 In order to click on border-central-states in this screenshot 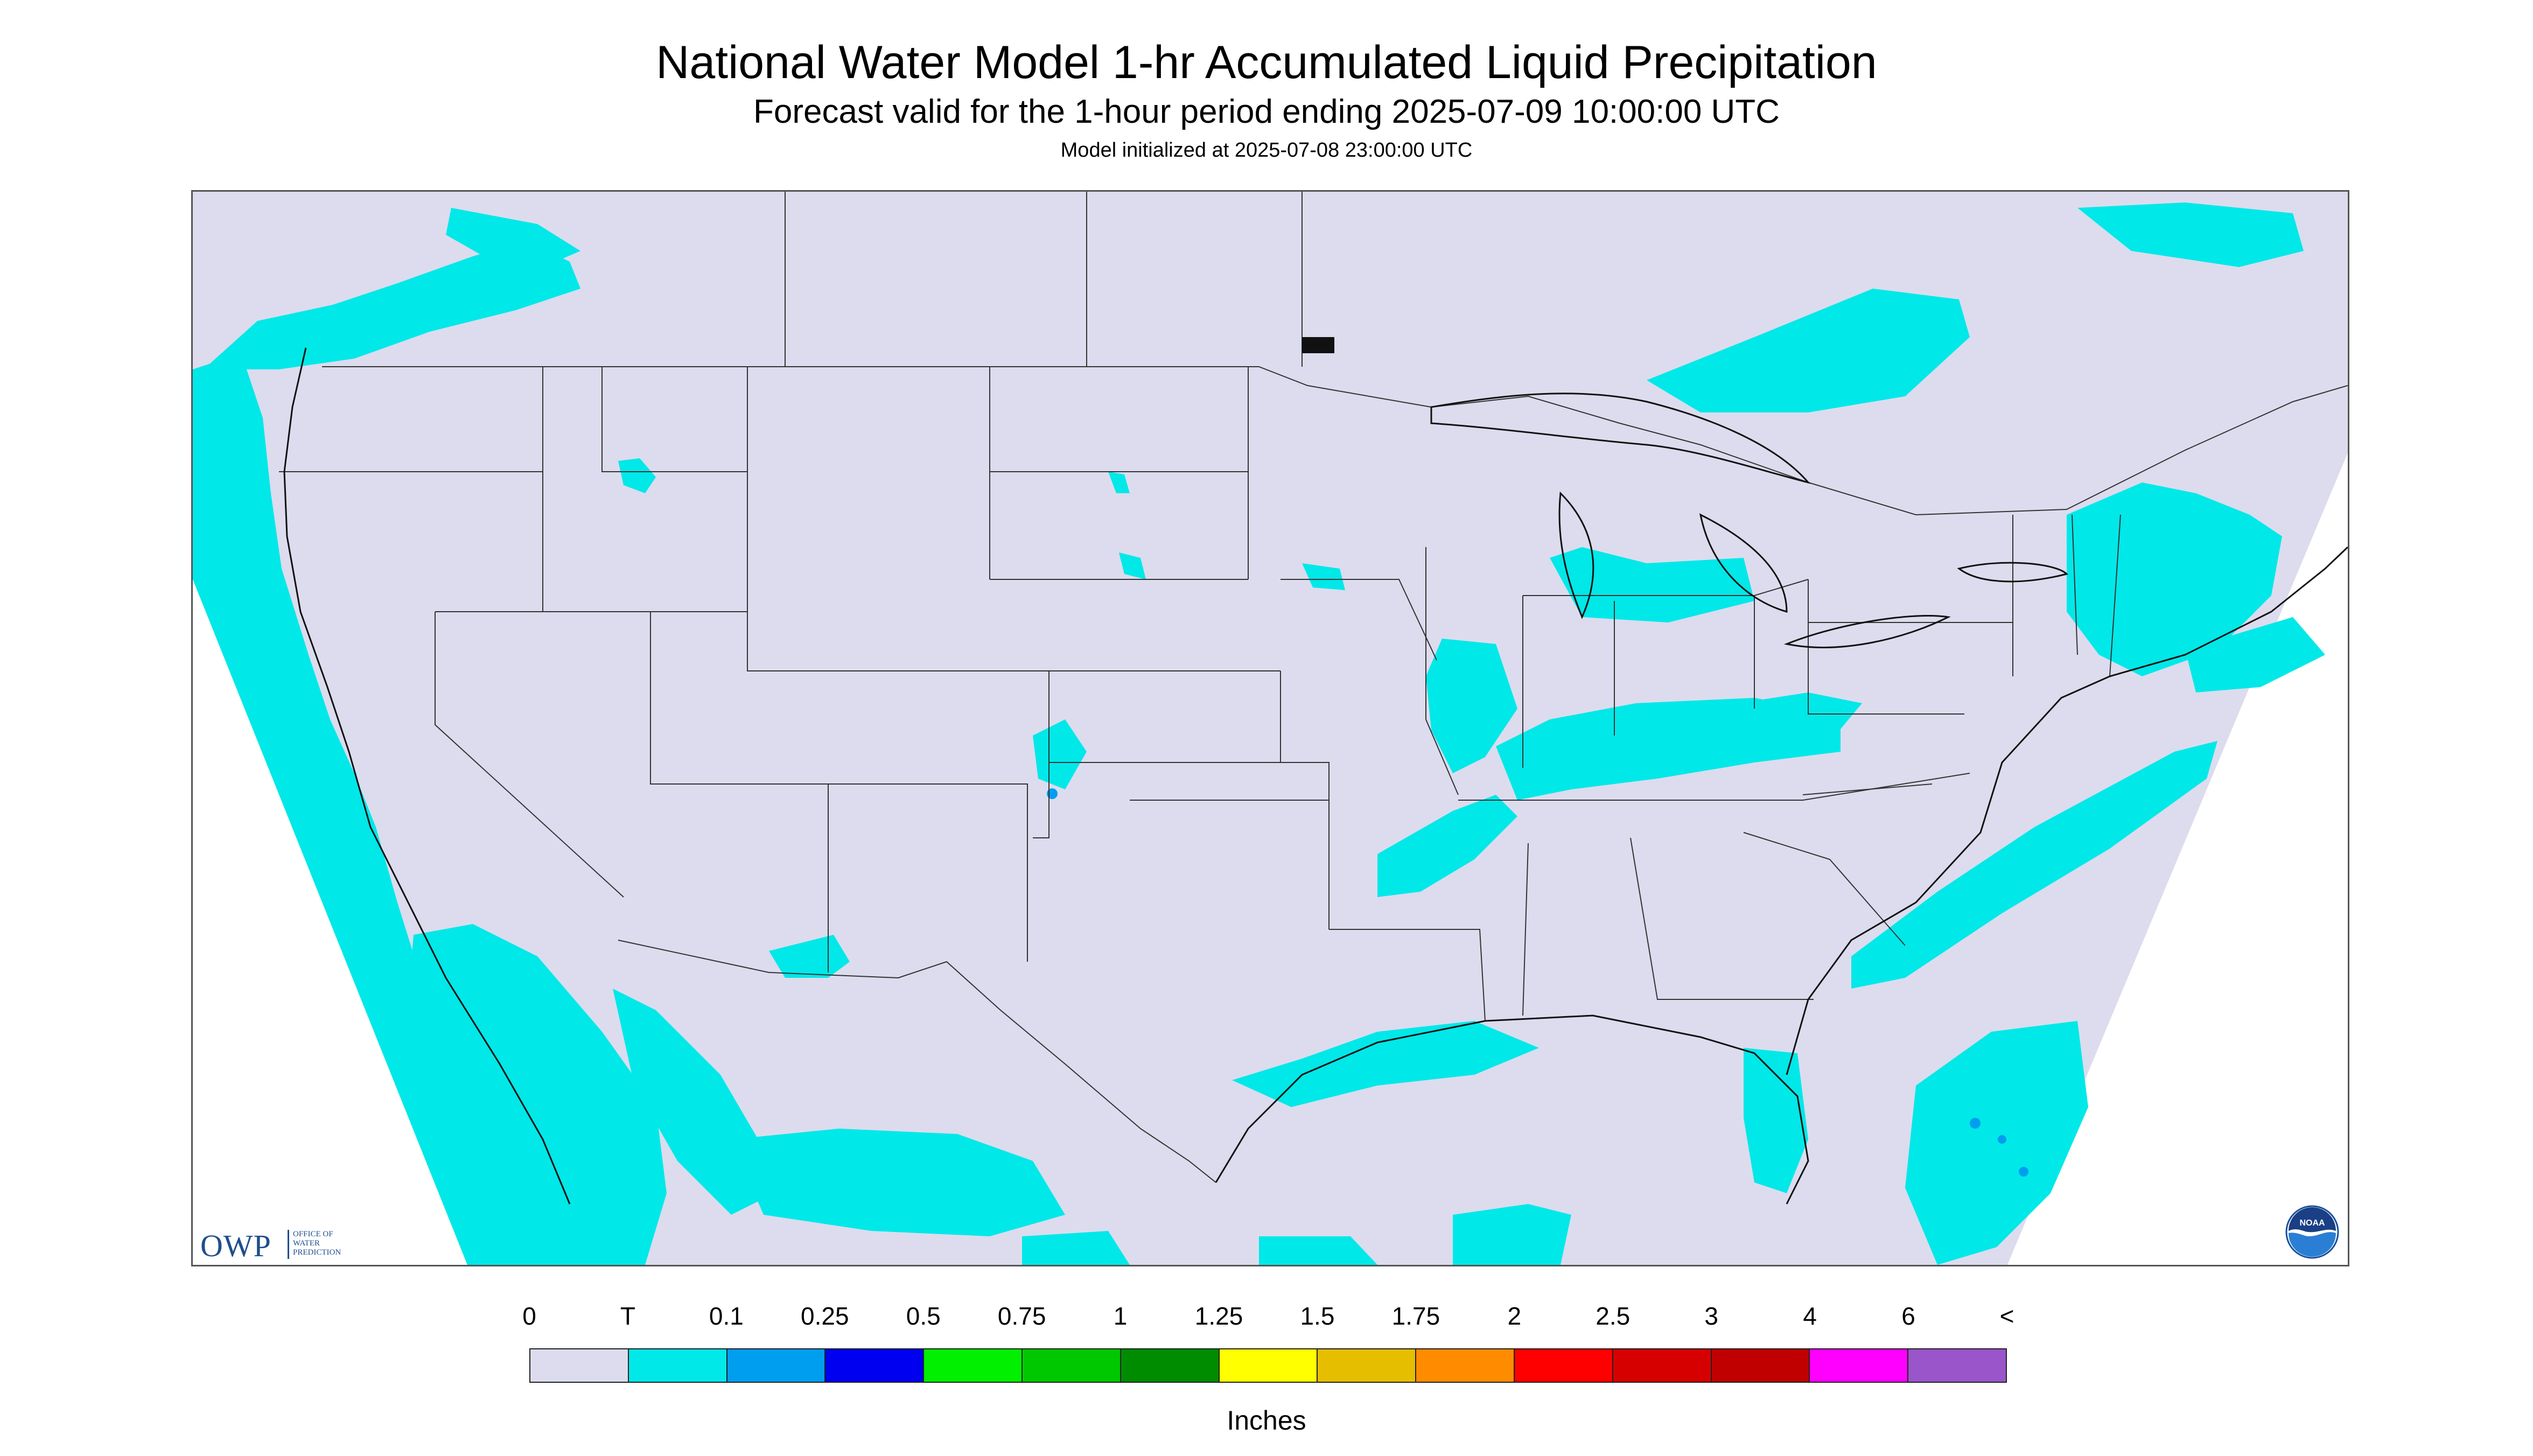, I will do `click(1243, 648)`.